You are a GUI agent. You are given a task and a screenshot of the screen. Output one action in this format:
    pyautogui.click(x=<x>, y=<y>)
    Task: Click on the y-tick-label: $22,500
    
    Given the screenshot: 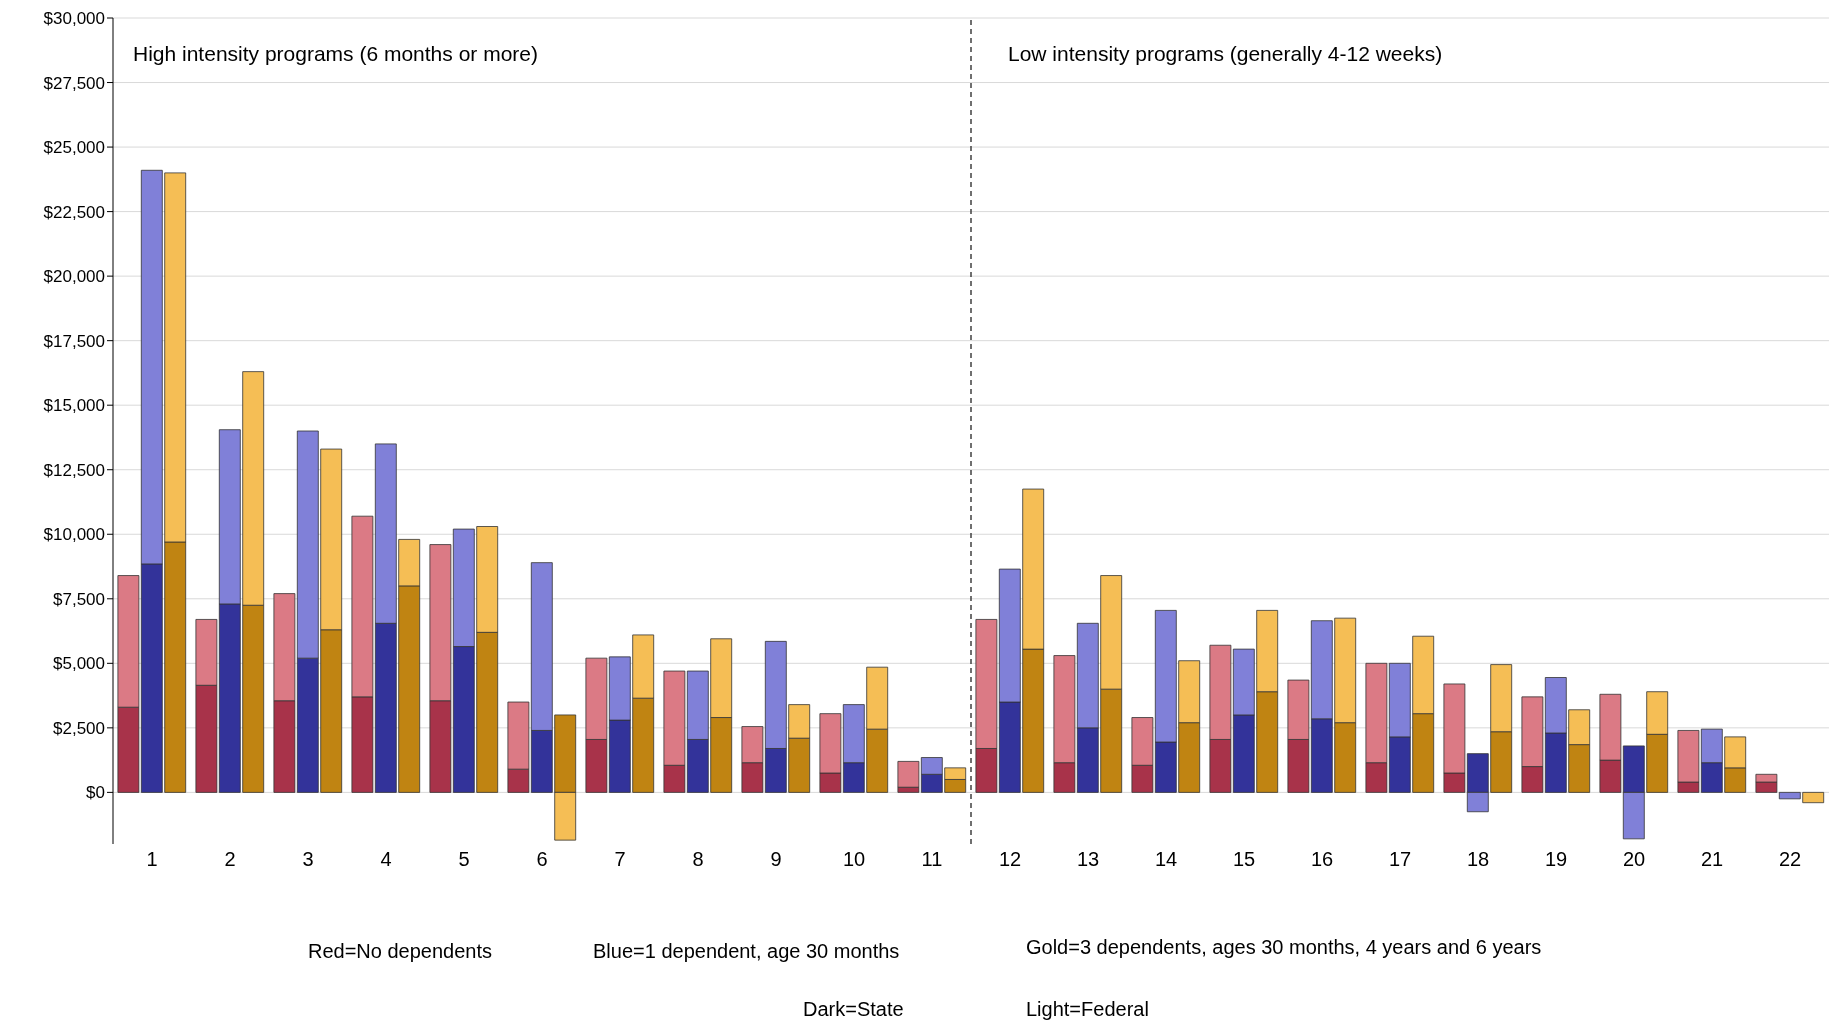 What is the action you would take?
    pyautogui.click(x=74, y=212)
    